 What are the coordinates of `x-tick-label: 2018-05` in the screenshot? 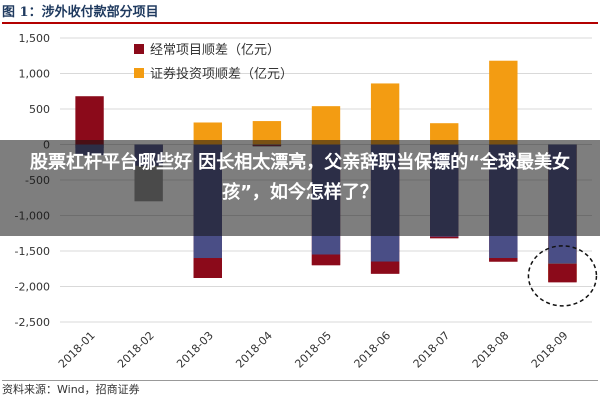 It's located at (313, 350).